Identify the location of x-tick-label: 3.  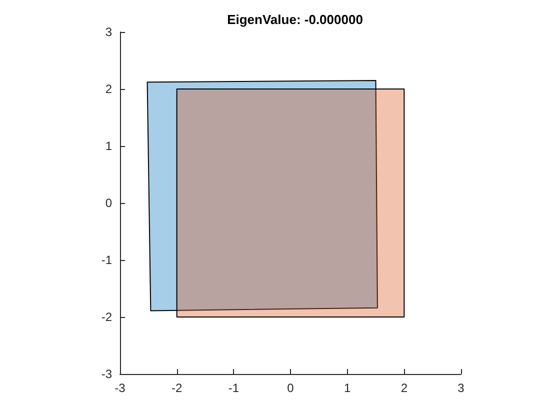
(461, 388).